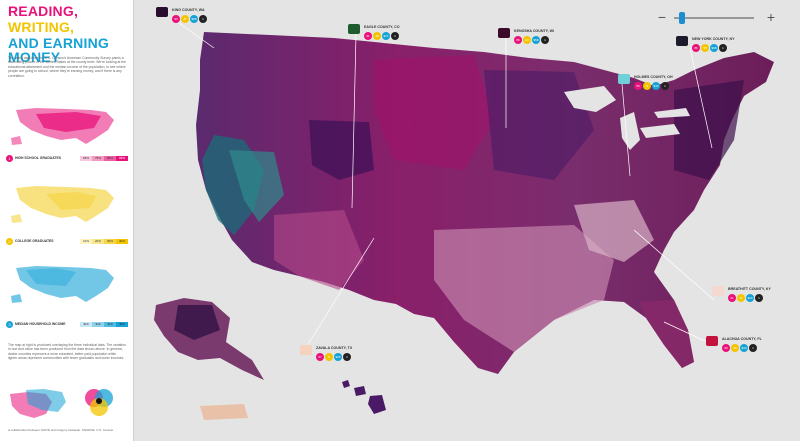 This screenshot has height=441, width=800. Describe the element at coordinates (709, 130) in the screenshot. I see `northeast-dark-region` at that location.